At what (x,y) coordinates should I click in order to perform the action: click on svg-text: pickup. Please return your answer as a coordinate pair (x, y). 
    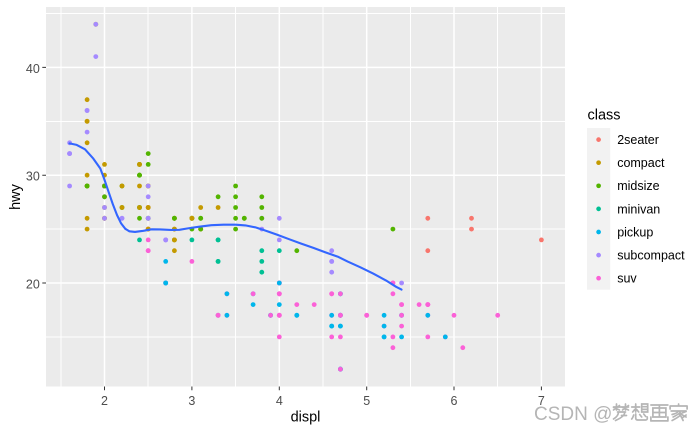
    Looking at the image, I should click on (635, 233).